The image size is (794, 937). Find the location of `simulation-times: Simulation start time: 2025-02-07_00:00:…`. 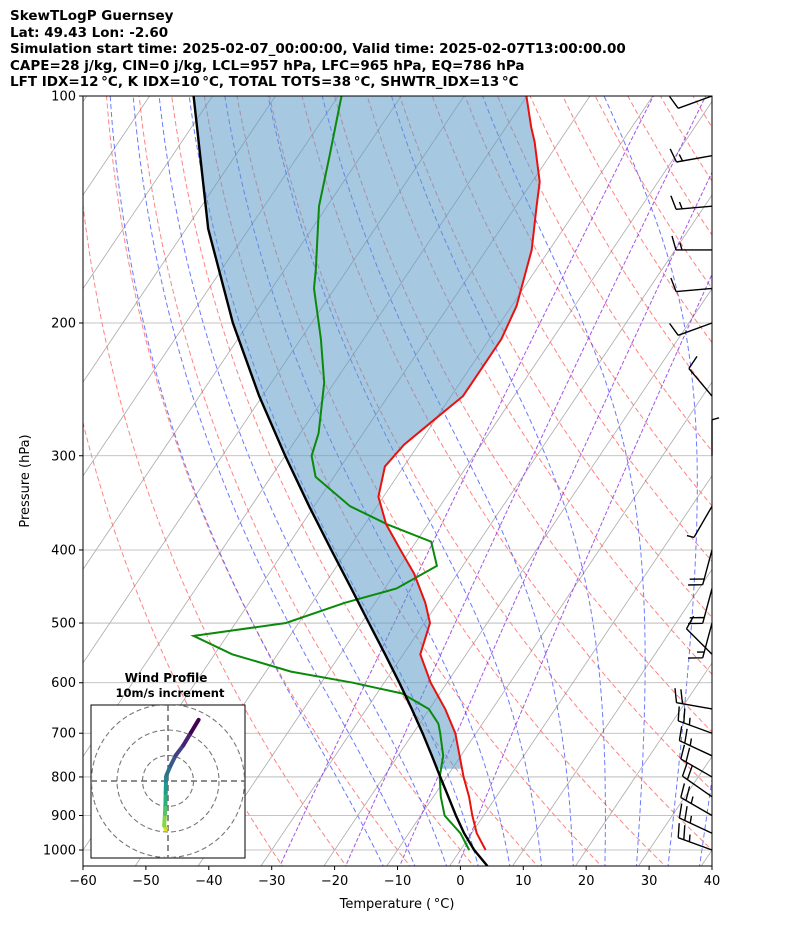

simulation-times: Simulation start time: 2025-02-07_00:00:… is located at coordinates (318, 49).